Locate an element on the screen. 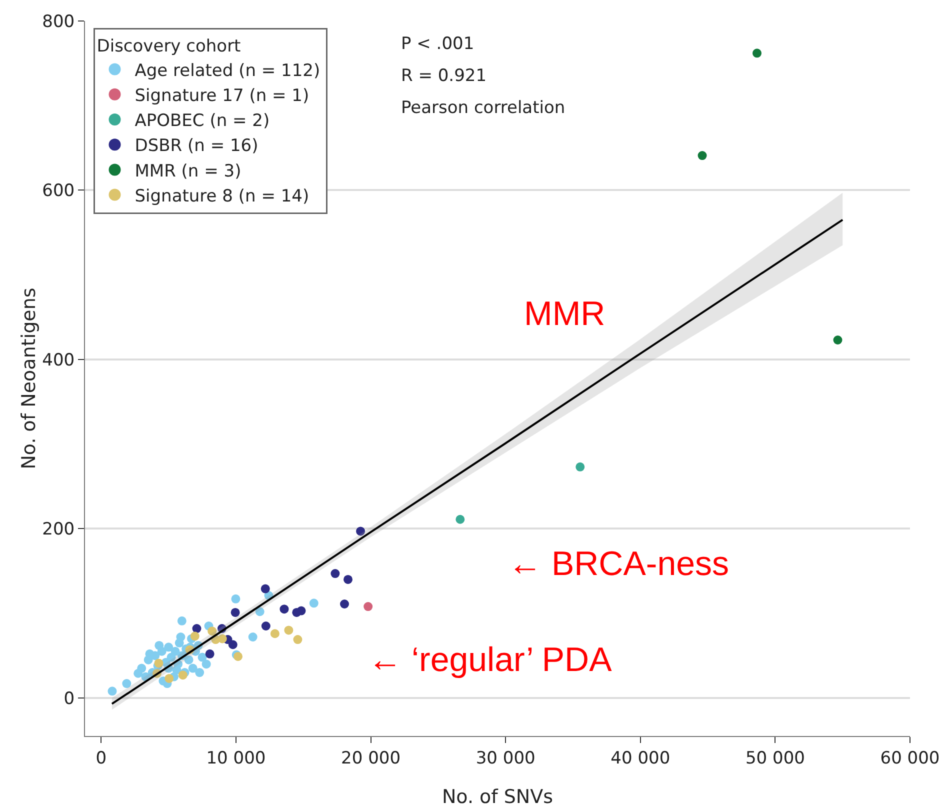 Image resolution: width=952 pixels, height=811 pixels. x-tick-label: 0 is located at coordinates (101, 758).